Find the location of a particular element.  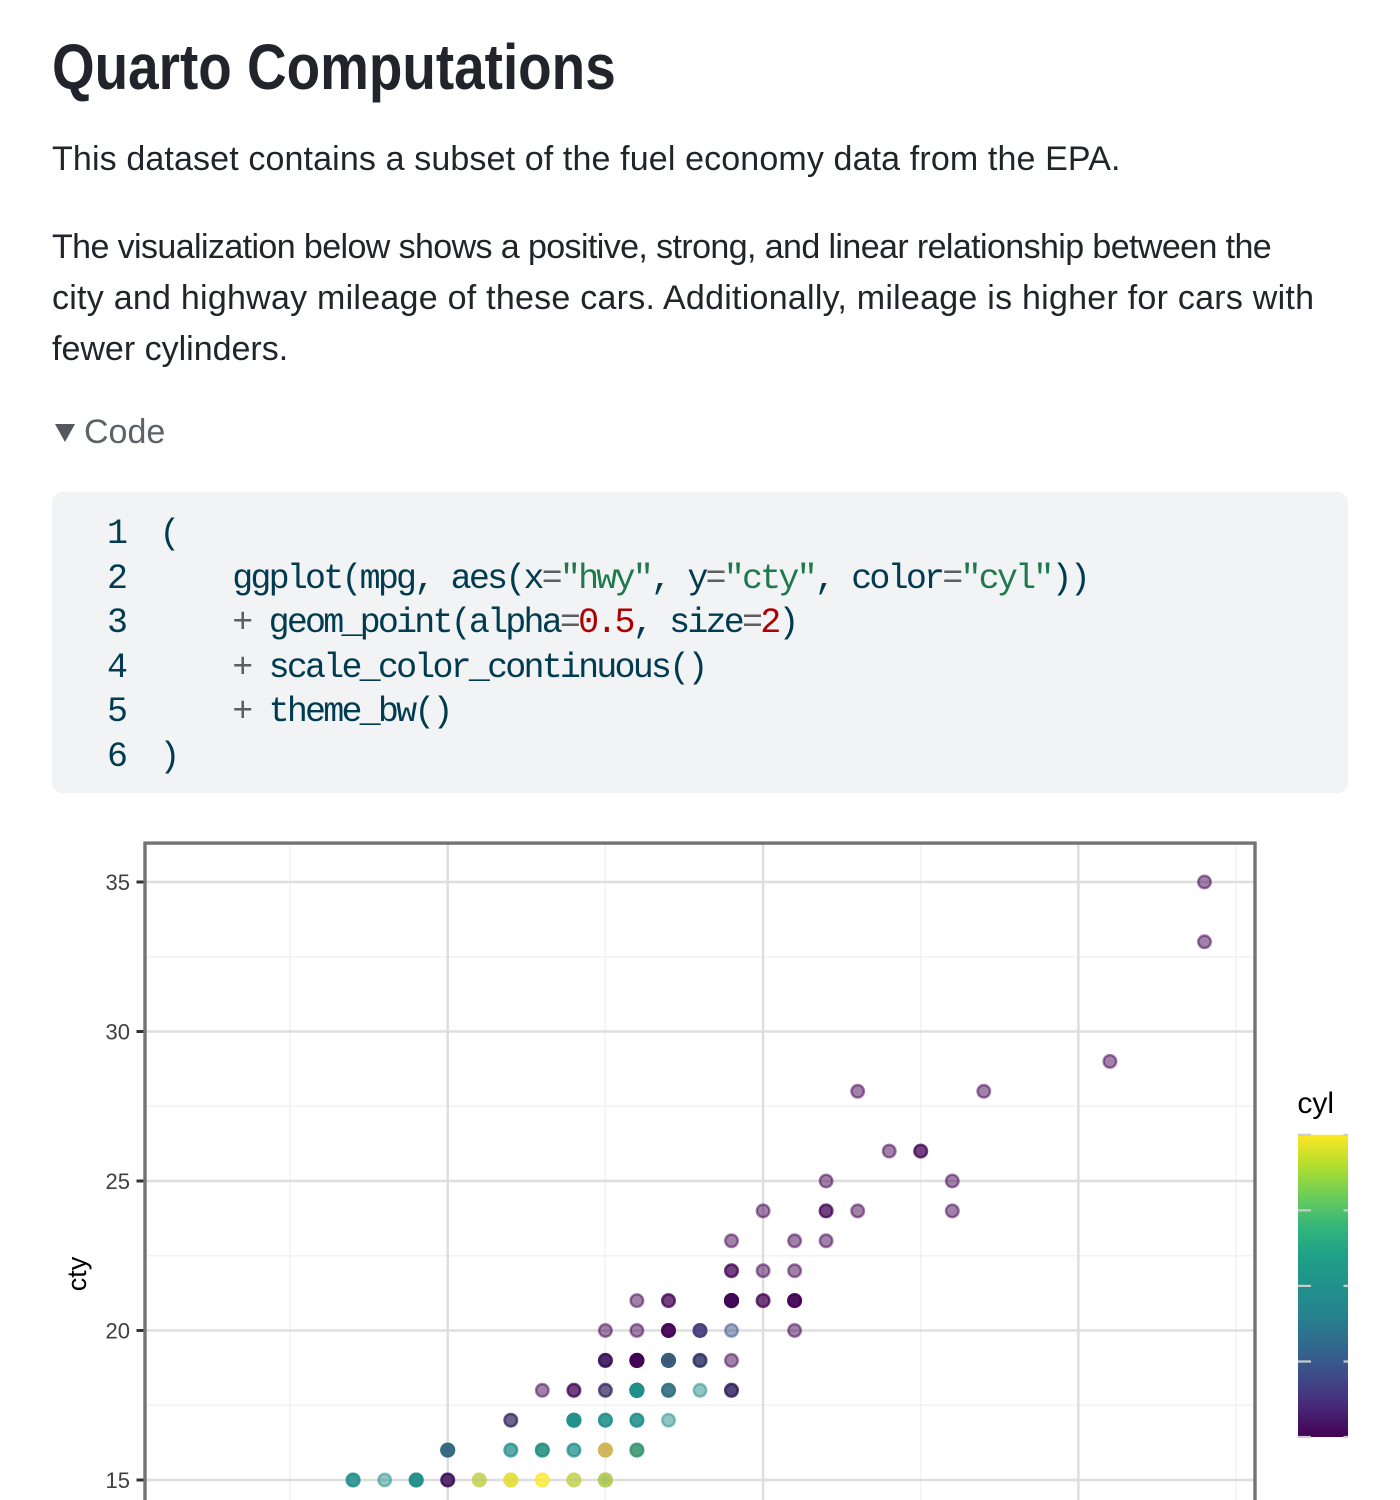

svg-text: cty is located at coordinates (77, 1273).